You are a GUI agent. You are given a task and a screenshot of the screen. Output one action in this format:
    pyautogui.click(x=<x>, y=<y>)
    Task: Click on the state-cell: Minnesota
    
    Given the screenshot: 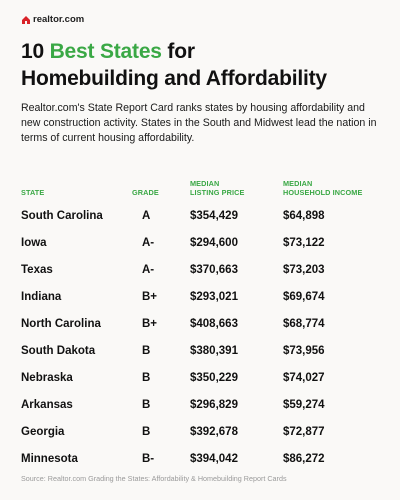 What is the action you would take?
    pyautogui.click(x=49, y=459)
    